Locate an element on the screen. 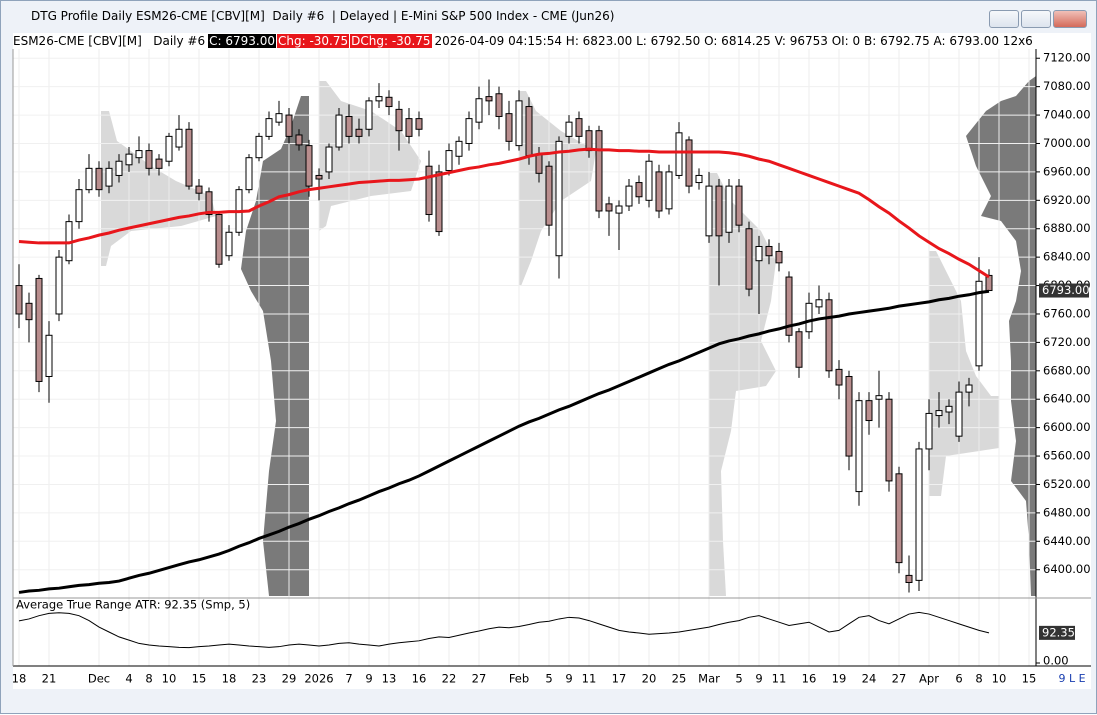 This screenshot has height=715, width=1097. symbol: ESM26-CME [CBV][M] Daily #6 is located at coordinates (109, 41).